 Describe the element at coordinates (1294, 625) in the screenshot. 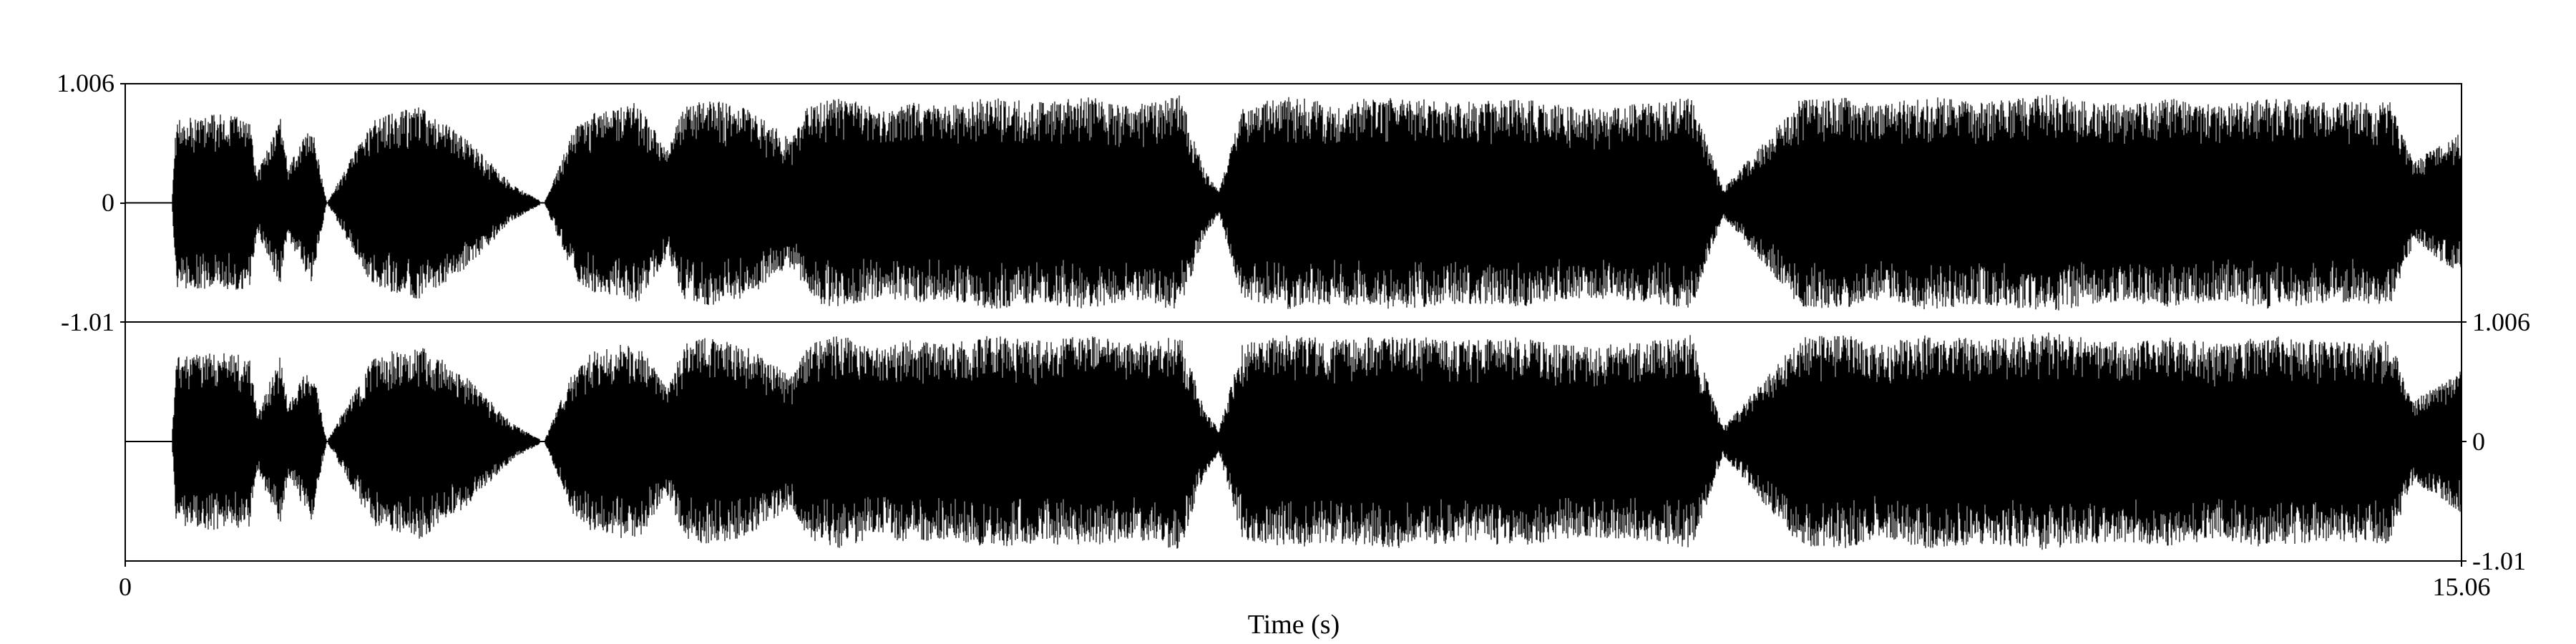

I see `x-axis-label: Time (s)` at that location.